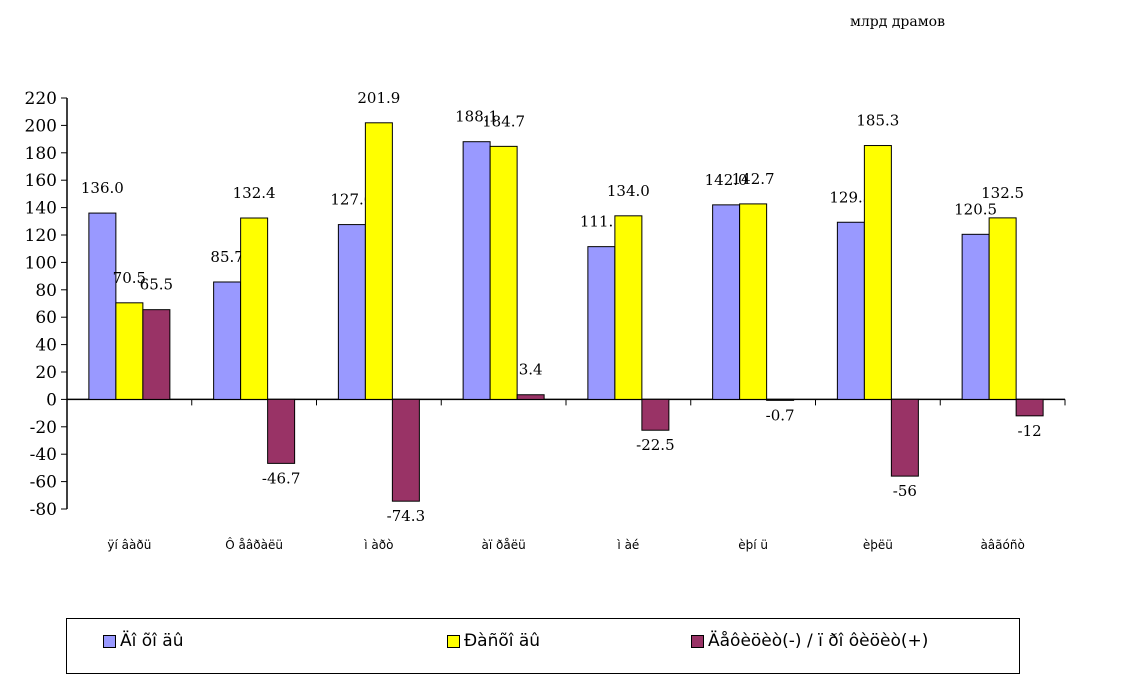 The width and height of the screenshot is (1126, 674). I want to click on data-label: -0.7, so click(780, 415).